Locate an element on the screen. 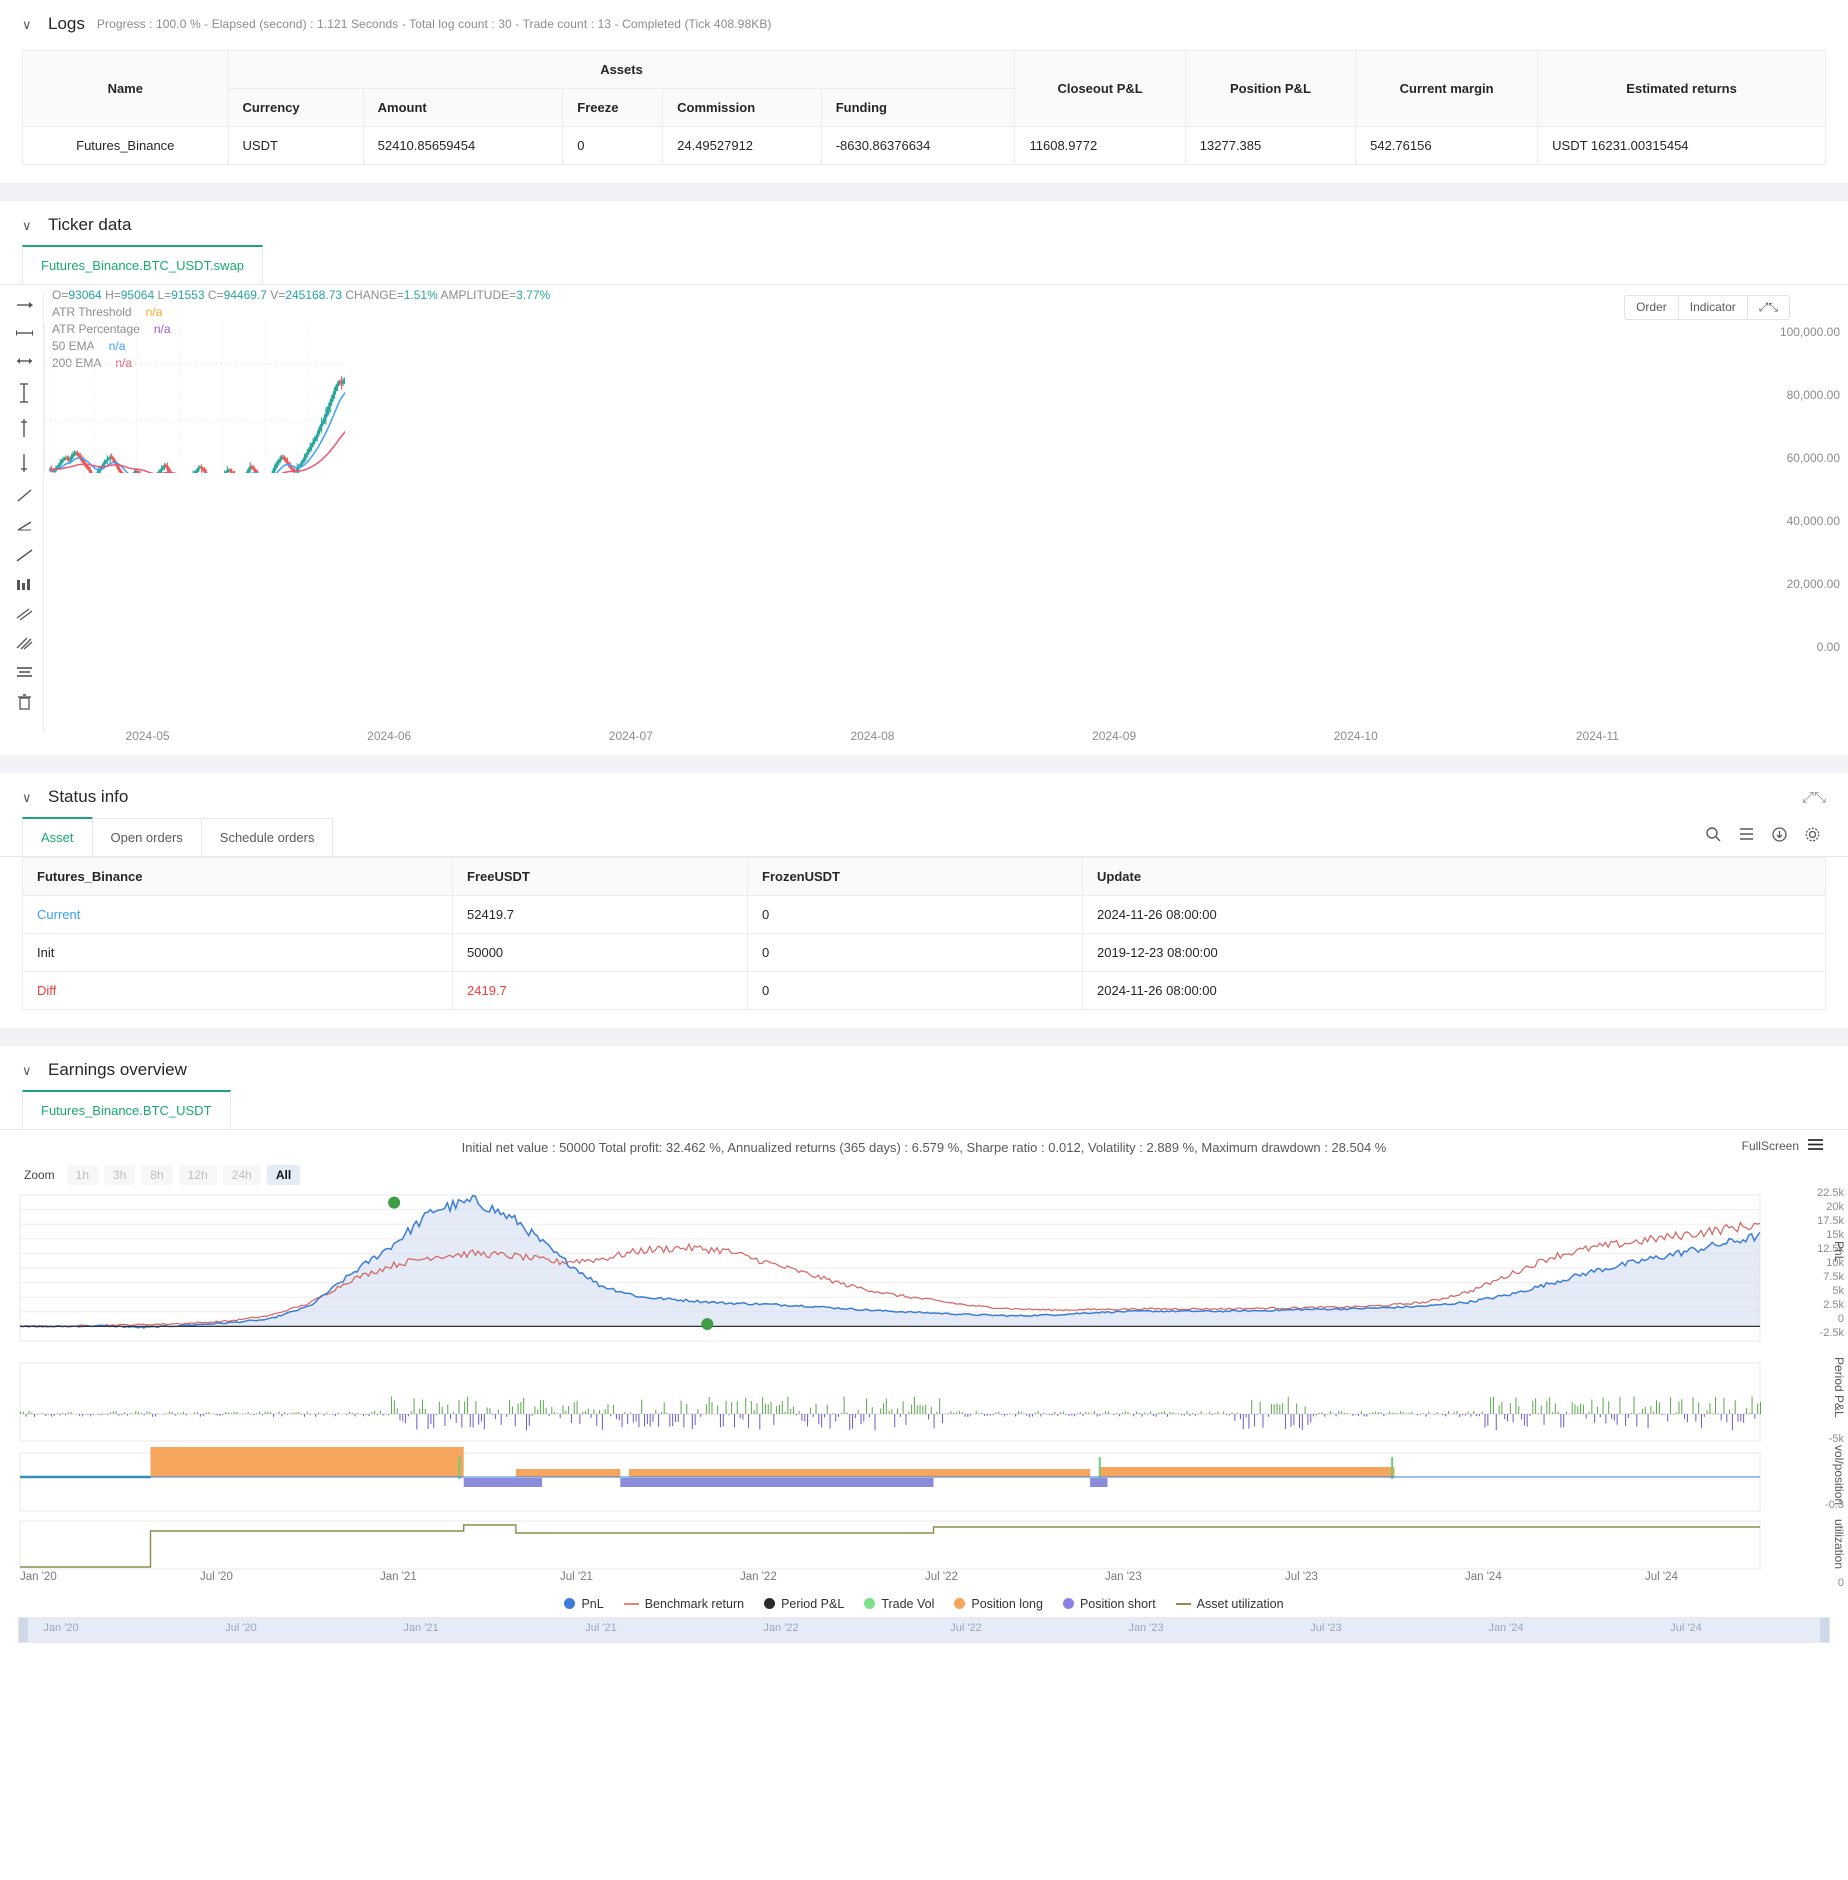 The height and width of the screenshot is (1880, 1848). cell-free: 52419.7 is located at coordinates (600, 914).